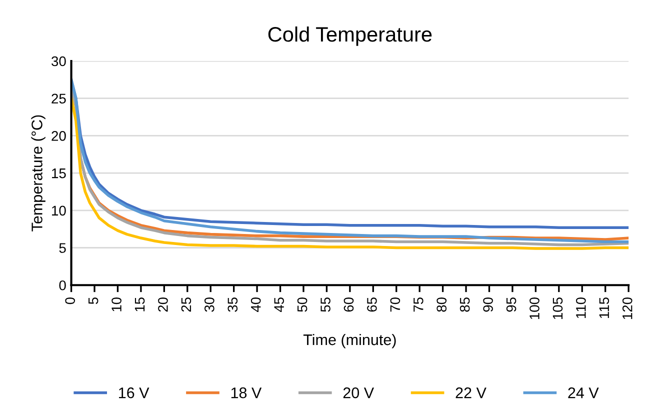 Image resolution: width=648 pixels, height=415 pixels. Describe the element at coordinates (93, 300) in the screenshot. I see `x-tick-label: 5` at that location.